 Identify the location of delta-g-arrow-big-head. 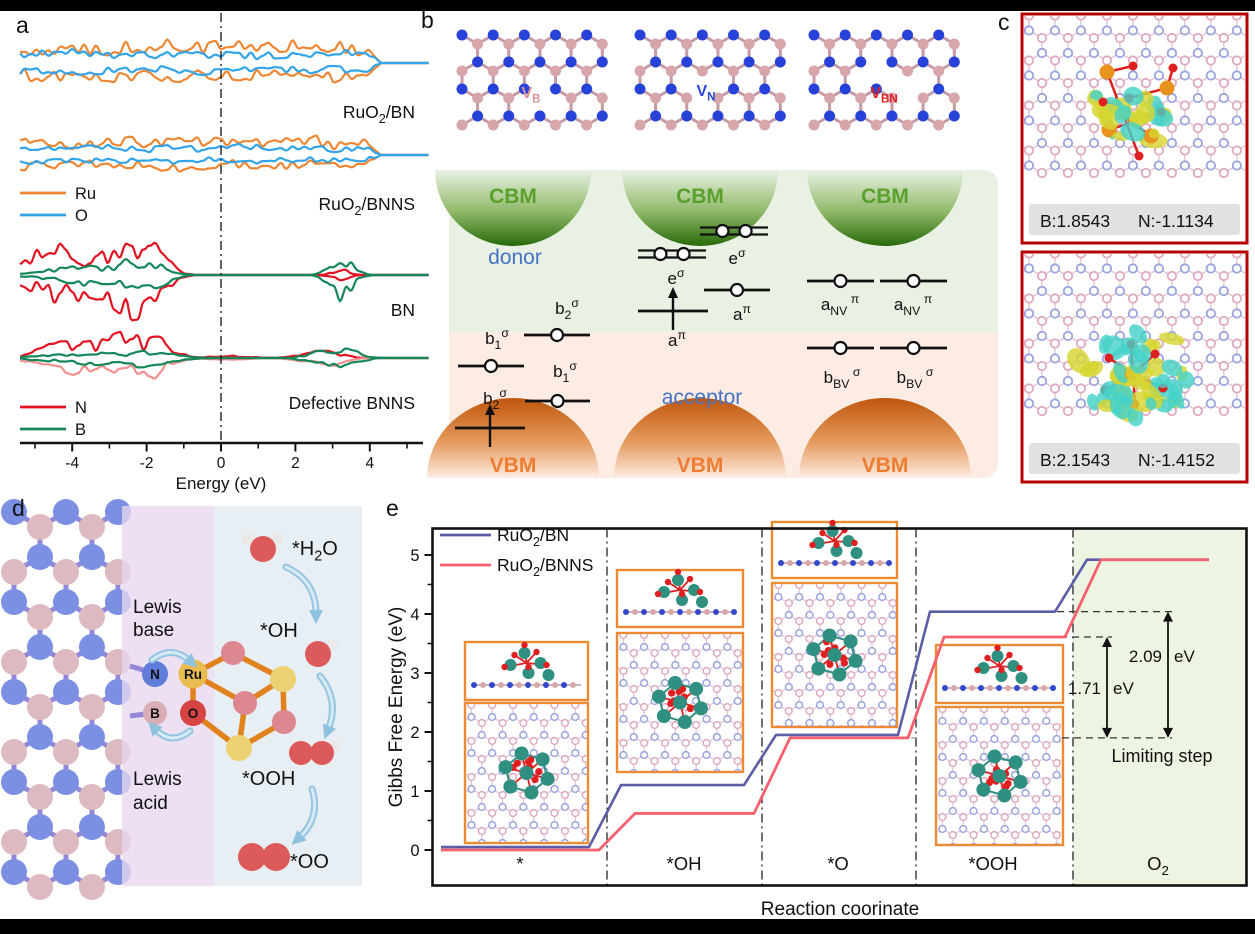
(1168, 732).